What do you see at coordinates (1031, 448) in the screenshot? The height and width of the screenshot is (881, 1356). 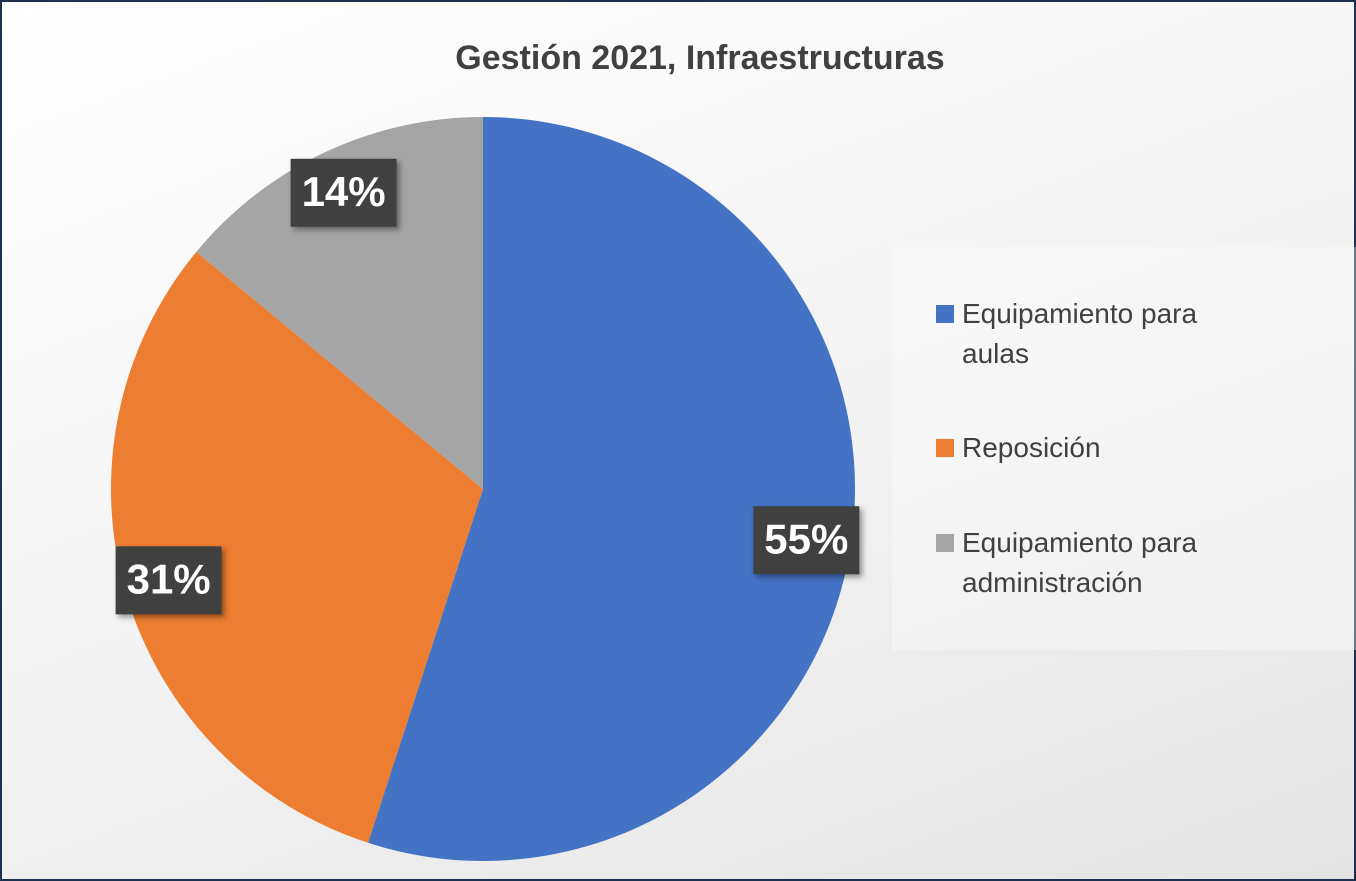 I see `legend-label: Reposición` at bounding box center [1031, 448].